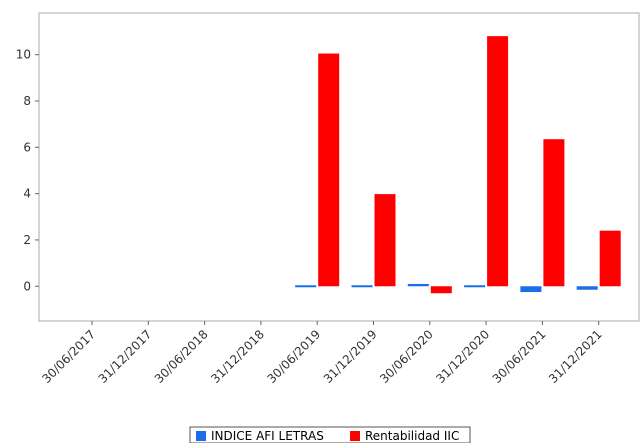 Image resolution: width=641 pixels, height=443 pixels. I want to click on y-tick-label: 0, so click(27, 286).